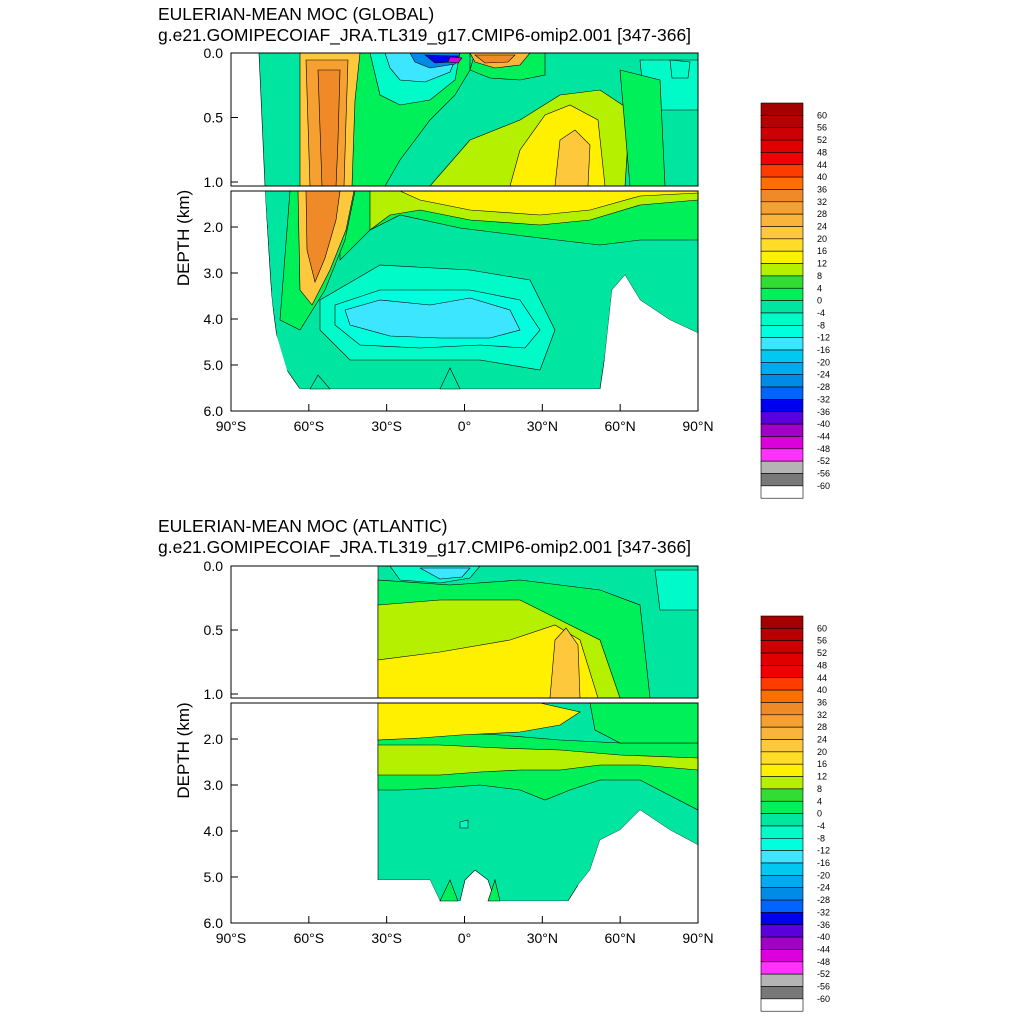 The width and height of the screenshot is (1024, 1024). Describe the element at coordinates (214, 53) in the screenshot. I see `y-tick-label: 0.0` at that location.